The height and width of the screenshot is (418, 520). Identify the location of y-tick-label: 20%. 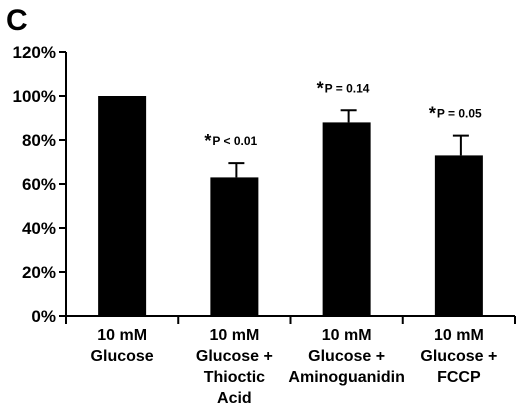
(39, 272).